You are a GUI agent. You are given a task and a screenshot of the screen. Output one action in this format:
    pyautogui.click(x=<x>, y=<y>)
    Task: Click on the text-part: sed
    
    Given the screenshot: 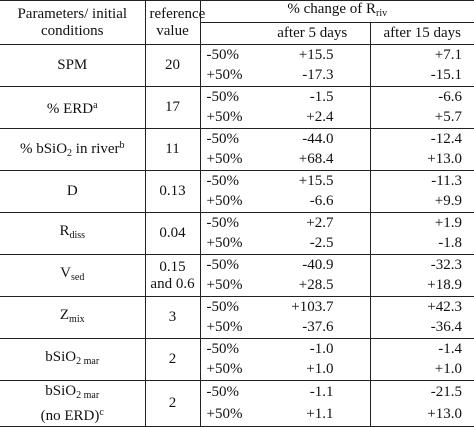 What is the action you would take?
    pyautogui.click(x=78, y=277)
    